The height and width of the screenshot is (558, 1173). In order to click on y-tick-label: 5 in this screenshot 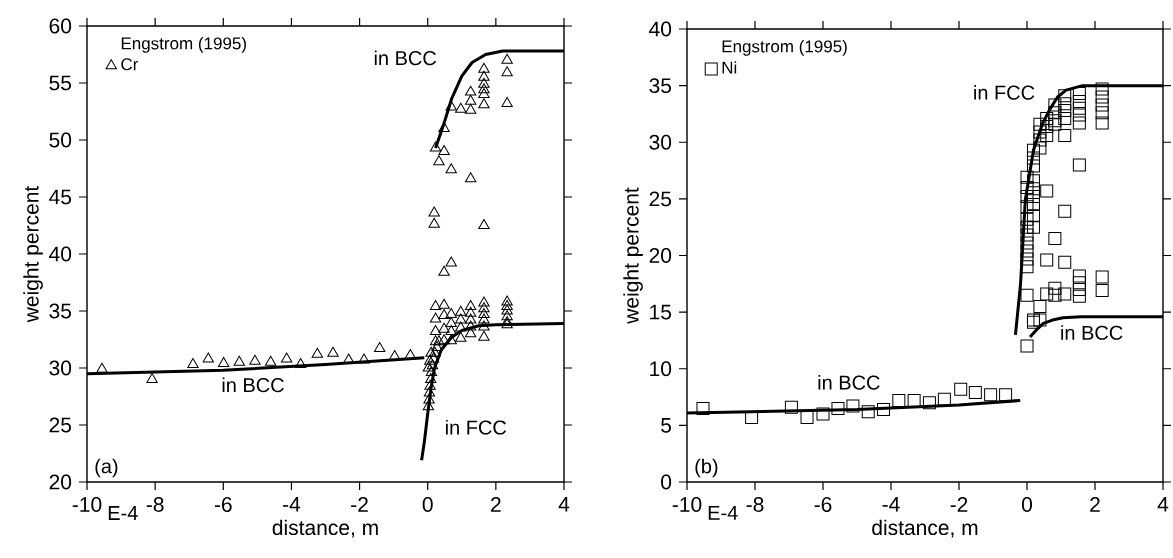, I will do `click(666, 425)`.